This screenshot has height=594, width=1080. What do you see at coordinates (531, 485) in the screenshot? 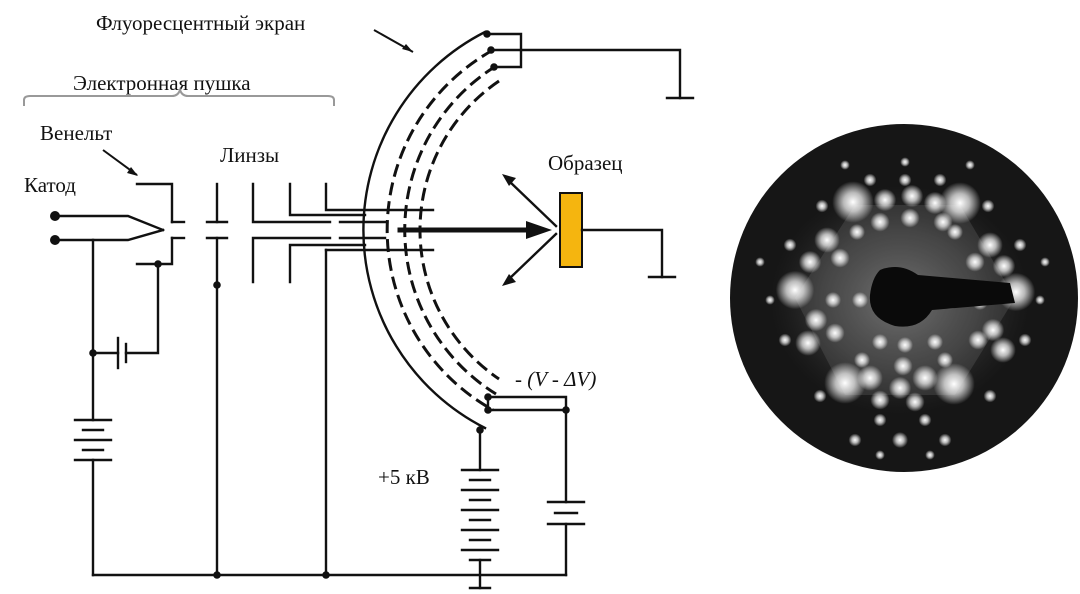
I see `grid-bias-wiring` at bounding box center [531, 485].